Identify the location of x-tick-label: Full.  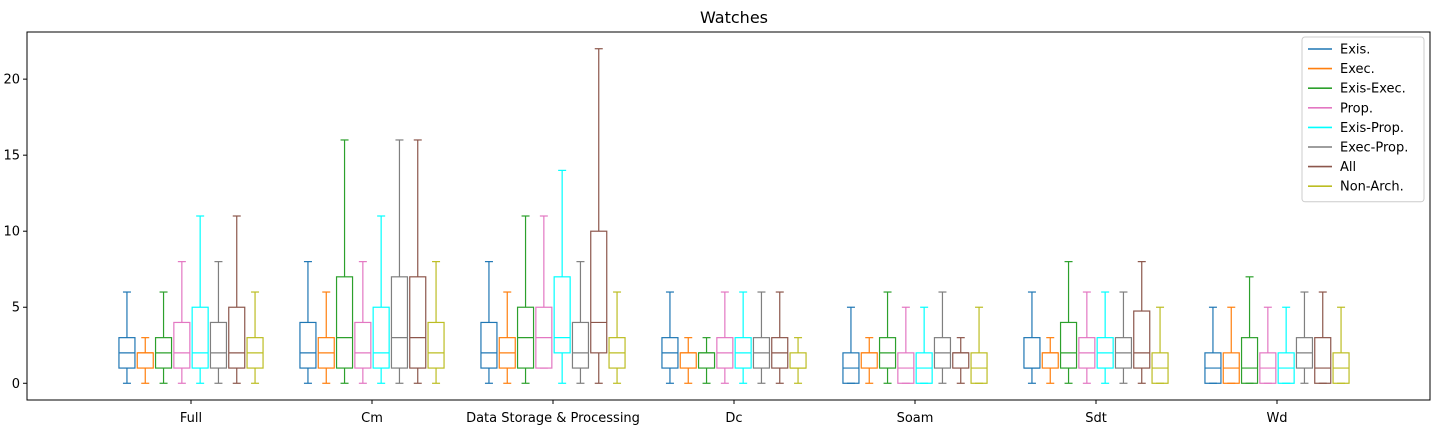
(191, 418).